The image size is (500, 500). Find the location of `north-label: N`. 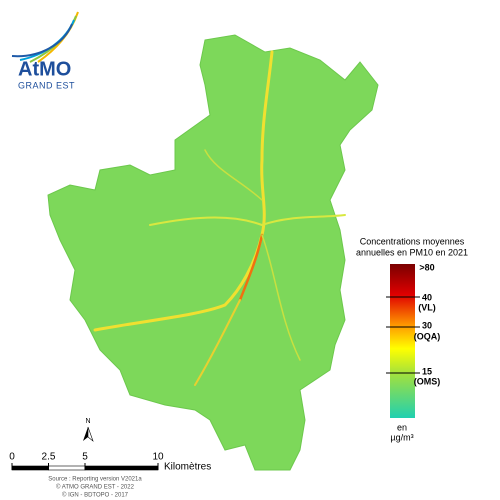

north-label: N is located at coordinates (87, 421).